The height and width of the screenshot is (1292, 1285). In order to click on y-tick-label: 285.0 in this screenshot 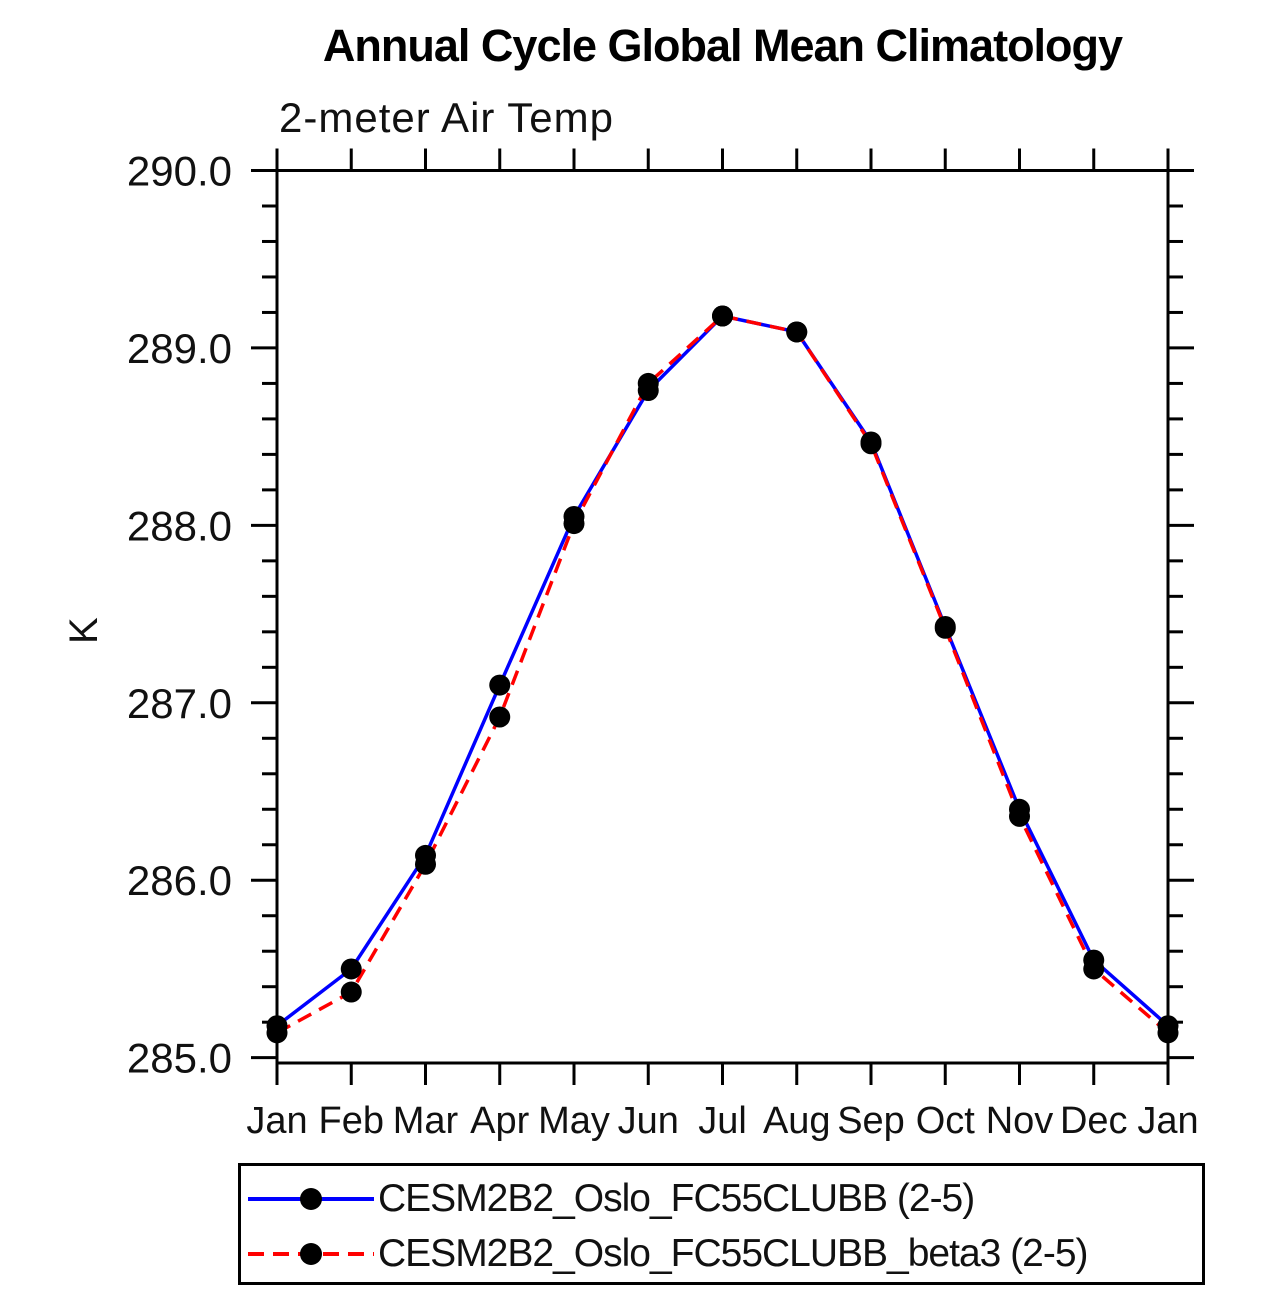, I will do `click(179, 1058)`.